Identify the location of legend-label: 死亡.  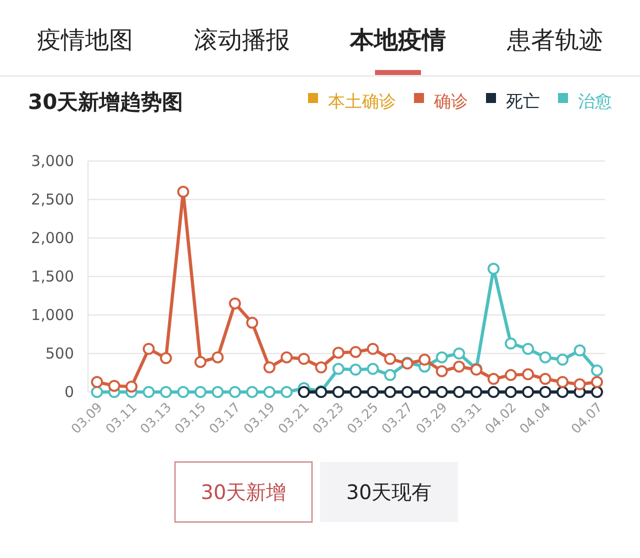
(523, 102).